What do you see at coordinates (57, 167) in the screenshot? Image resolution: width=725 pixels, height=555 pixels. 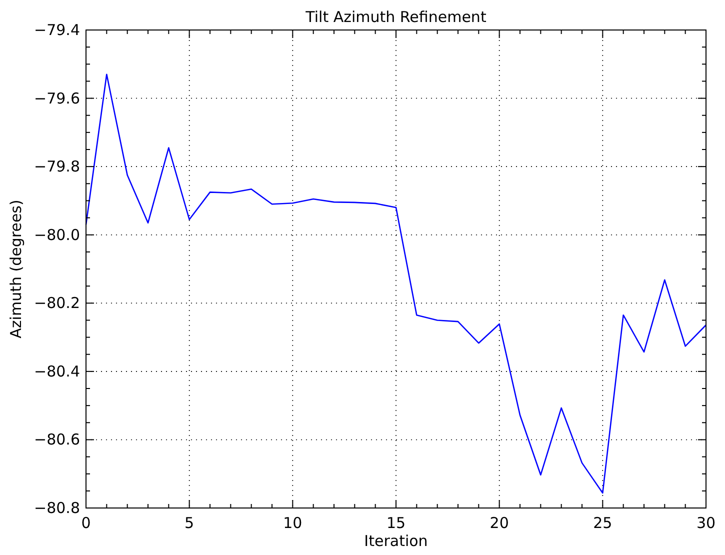 I see `y-tick-label: −79.8` at bounding box center [57, 167].